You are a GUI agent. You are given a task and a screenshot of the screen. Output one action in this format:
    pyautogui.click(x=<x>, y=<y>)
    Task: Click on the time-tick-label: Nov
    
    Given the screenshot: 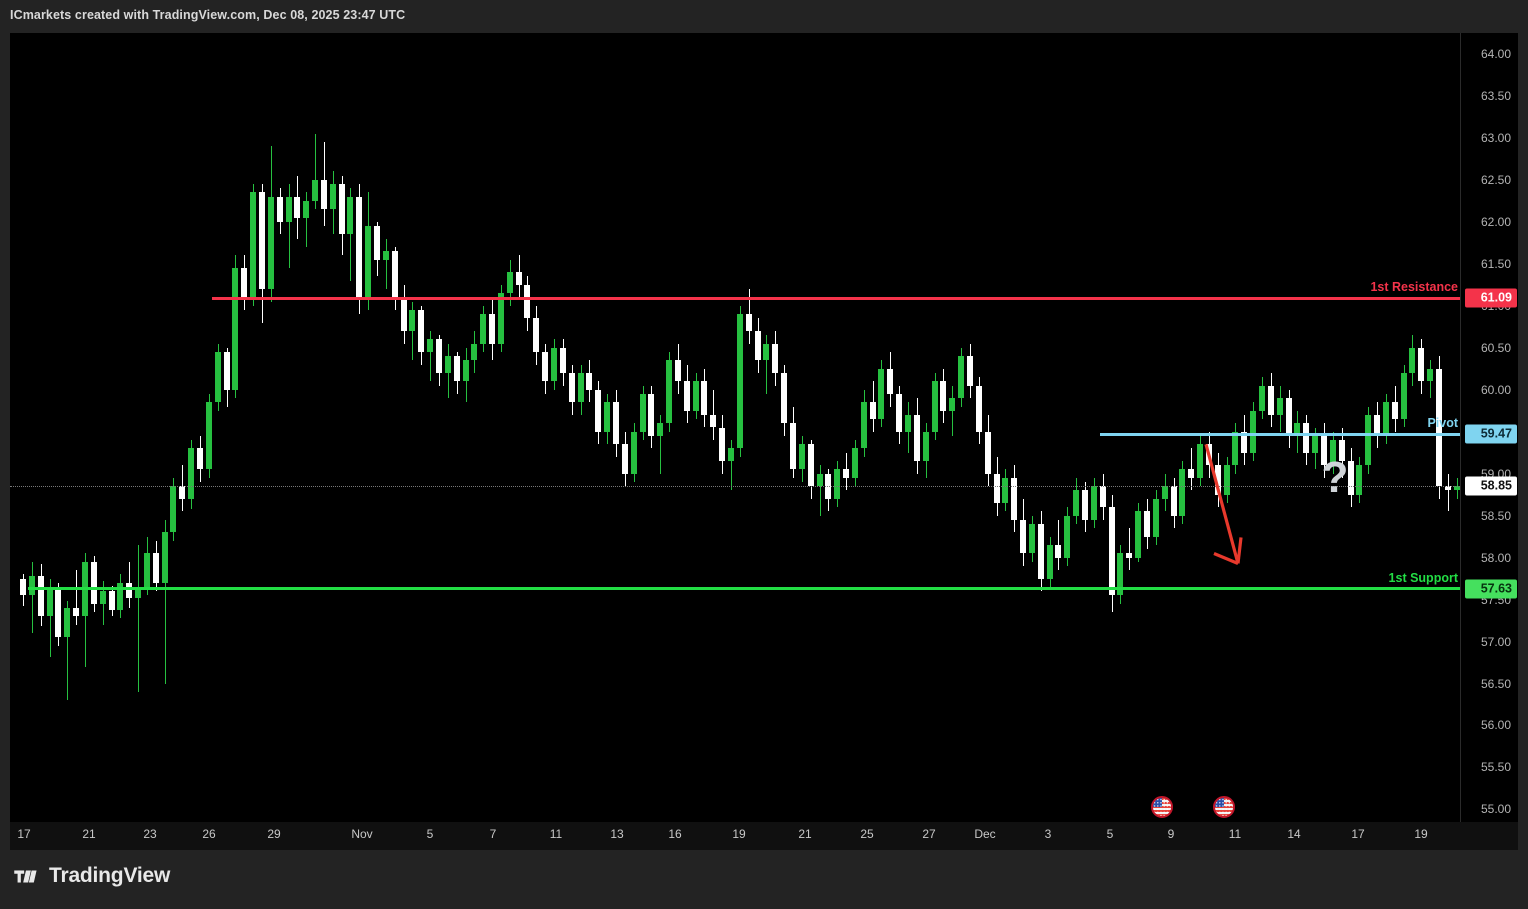 What is the action you would take?
    pyautogui.click(x=362, y=834)
    